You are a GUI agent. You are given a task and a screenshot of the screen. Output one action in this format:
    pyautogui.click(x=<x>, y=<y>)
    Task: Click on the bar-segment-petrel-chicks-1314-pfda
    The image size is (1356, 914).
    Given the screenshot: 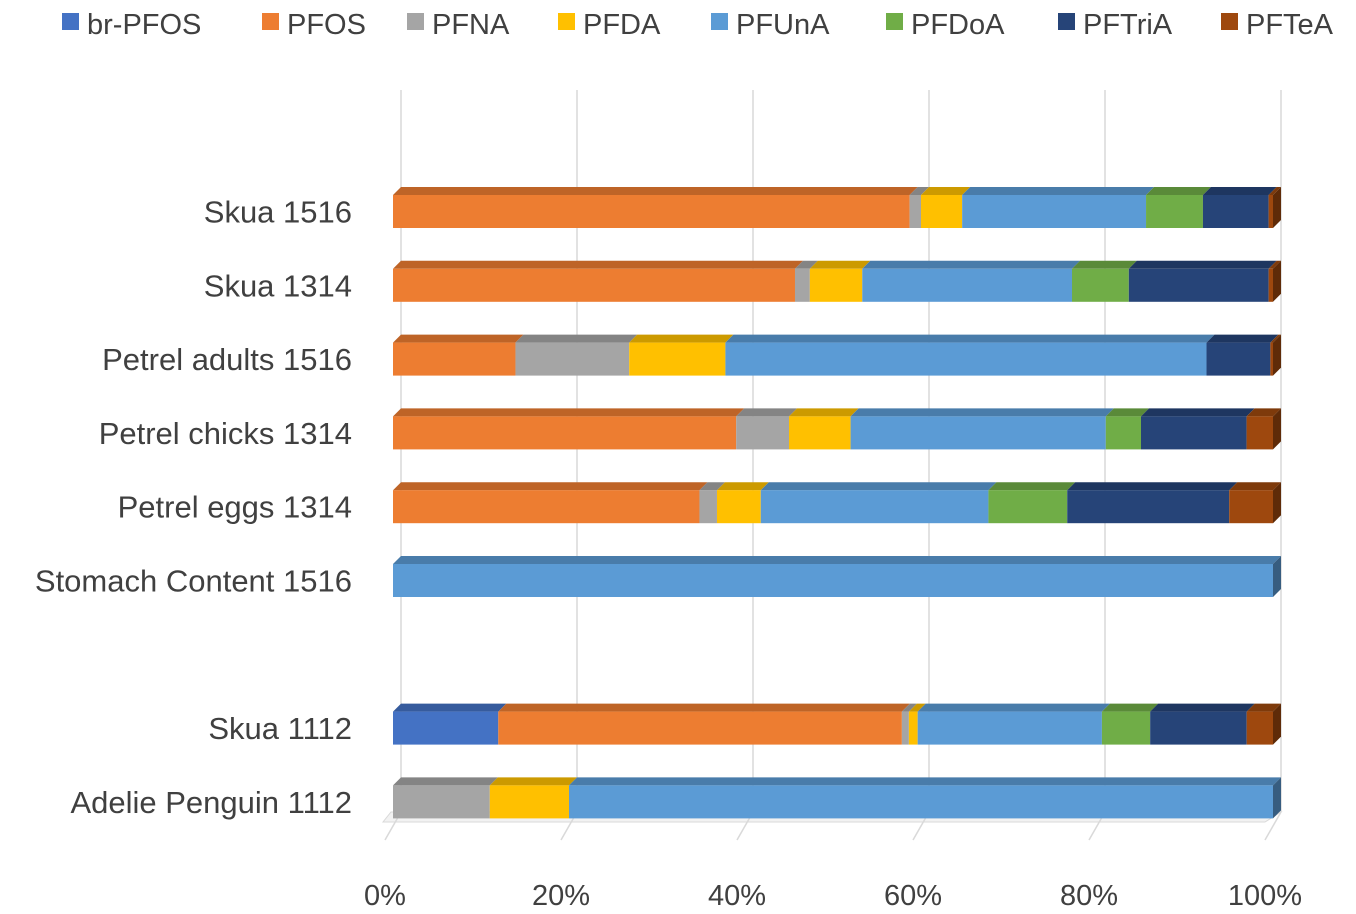 What is the action you would take?
    pyautogui.click(x=820, y=433)
    